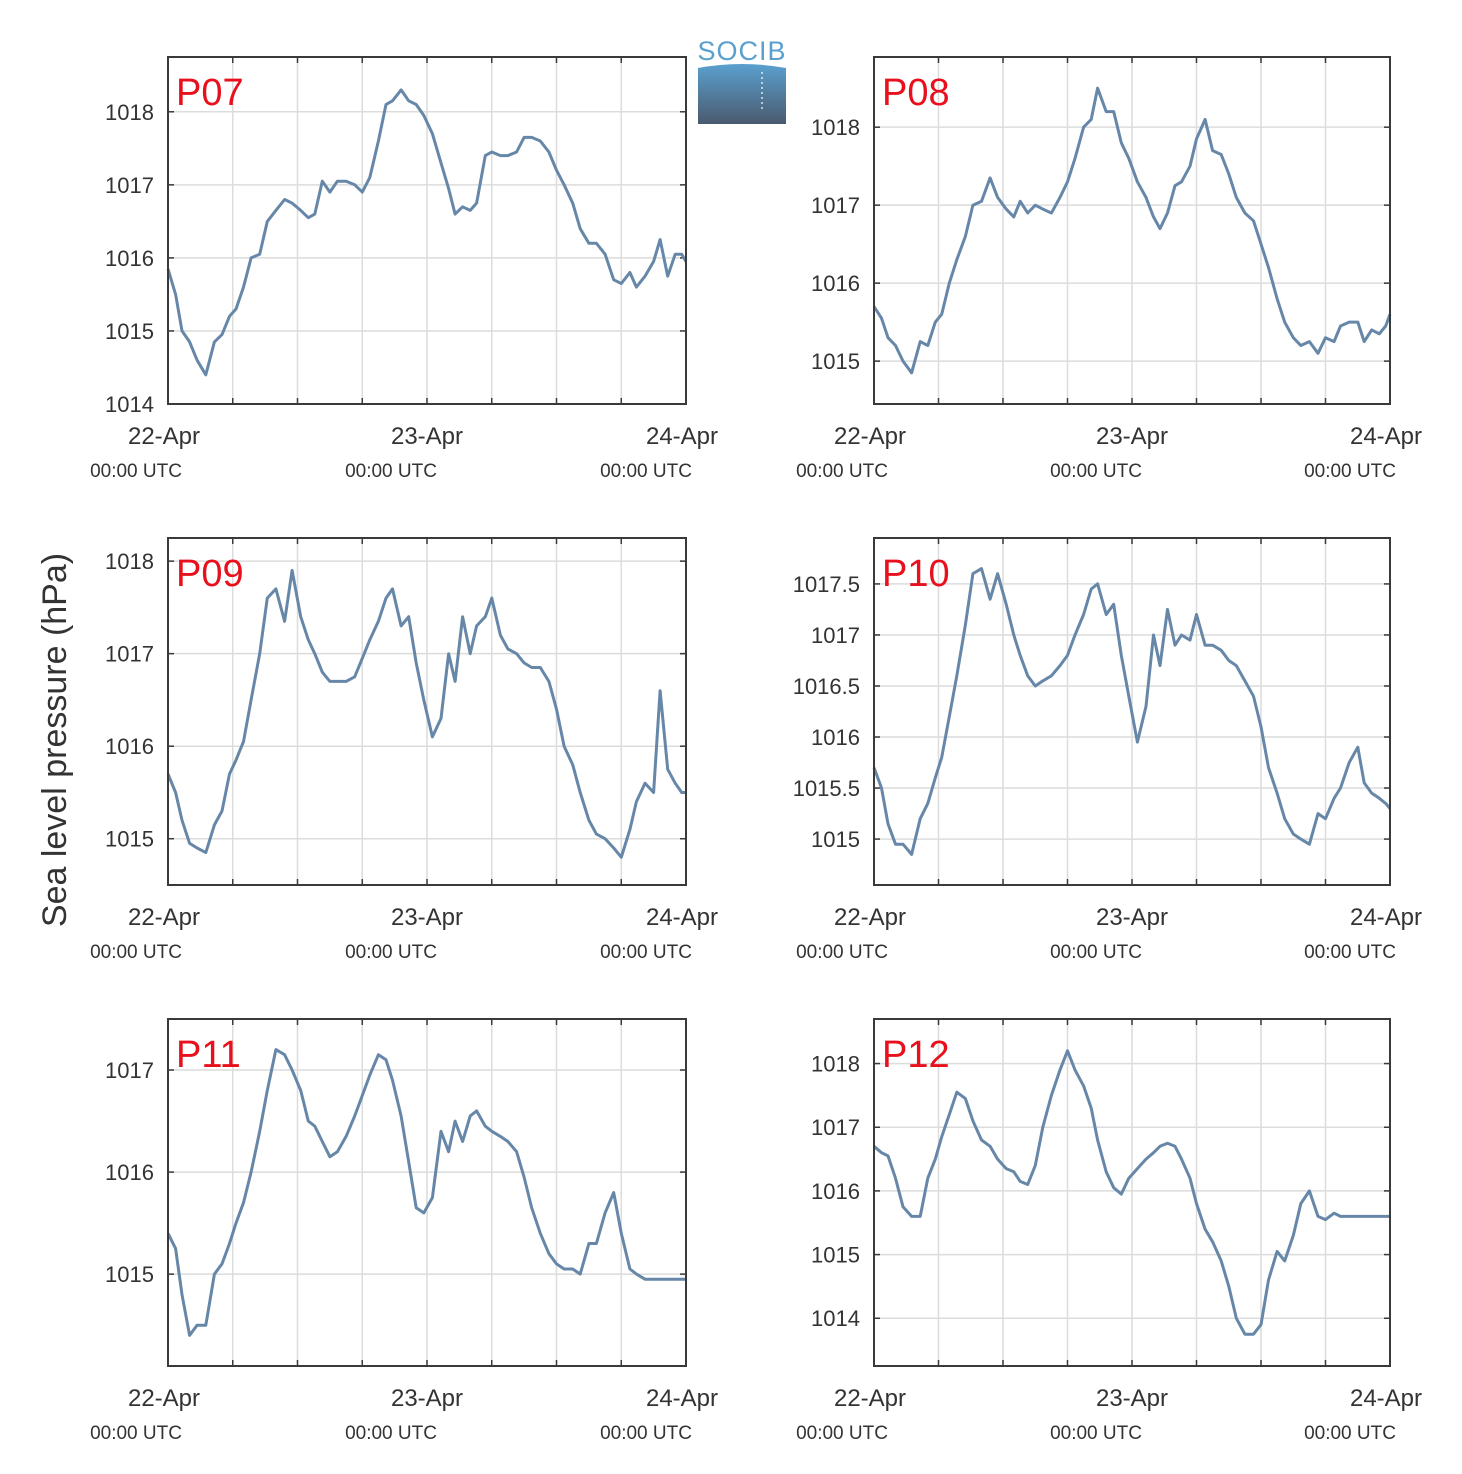 This screenshot has height=1474, width=1462. Describe the element at coordinates (916, 1055) in the screenshot. I see `station-label: P12` at that location.